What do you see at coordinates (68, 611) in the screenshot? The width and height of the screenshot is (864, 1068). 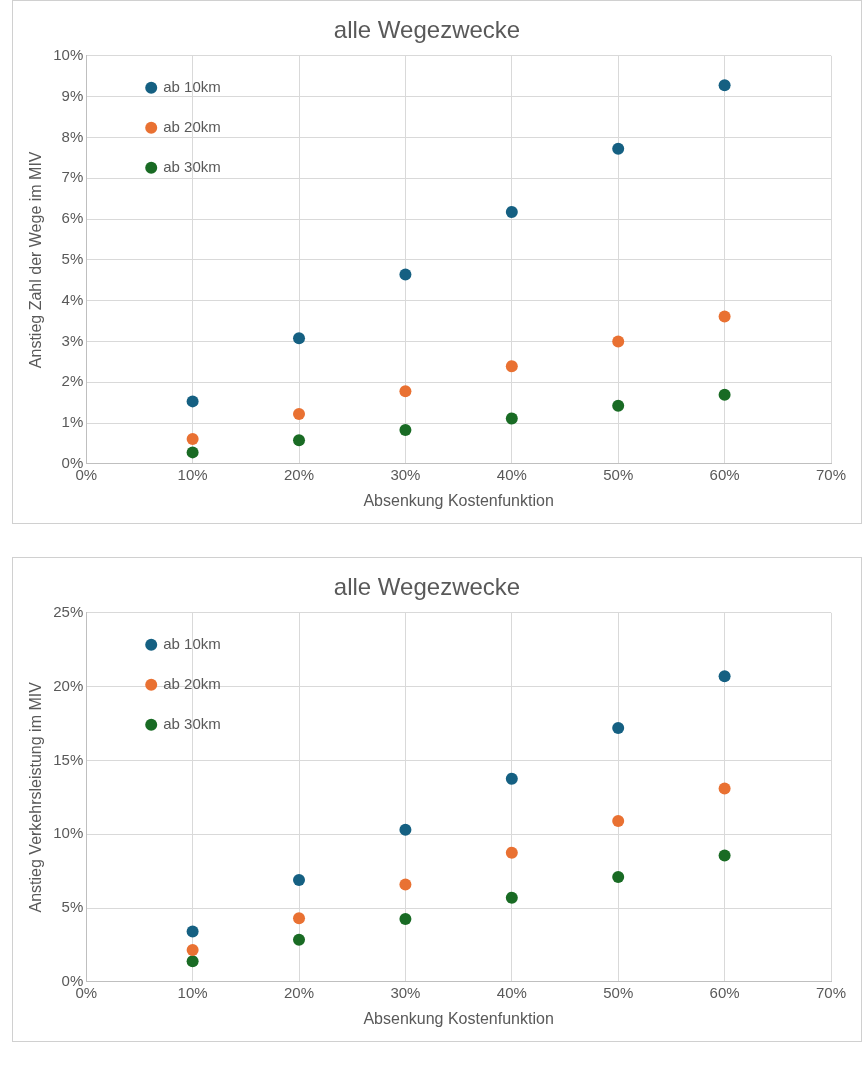 I see `y-tick-label: 25%` at bounding box center [68, 611].